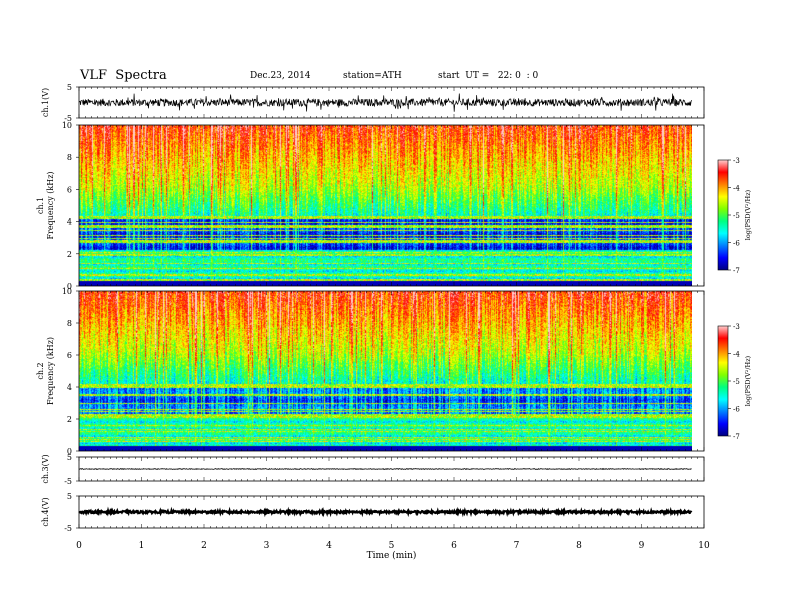  I want to click on ch4-waveform-line, so click(385, 512).